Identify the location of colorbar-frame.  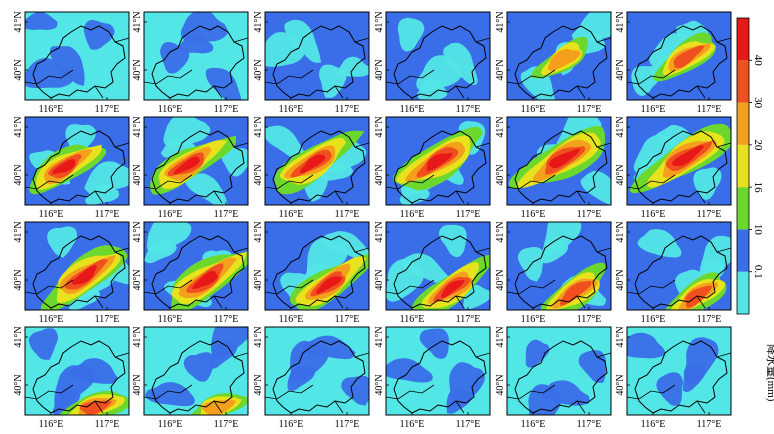
(743, 166).